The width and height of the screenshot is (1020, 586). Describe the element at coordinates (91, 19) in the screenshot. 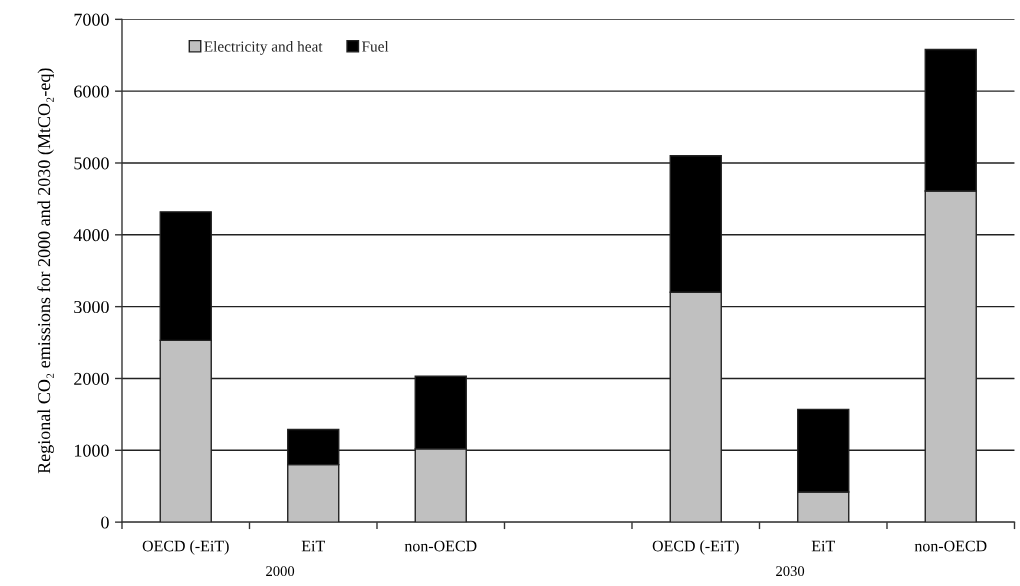

I see `y-tick-label: 7000` at that location.